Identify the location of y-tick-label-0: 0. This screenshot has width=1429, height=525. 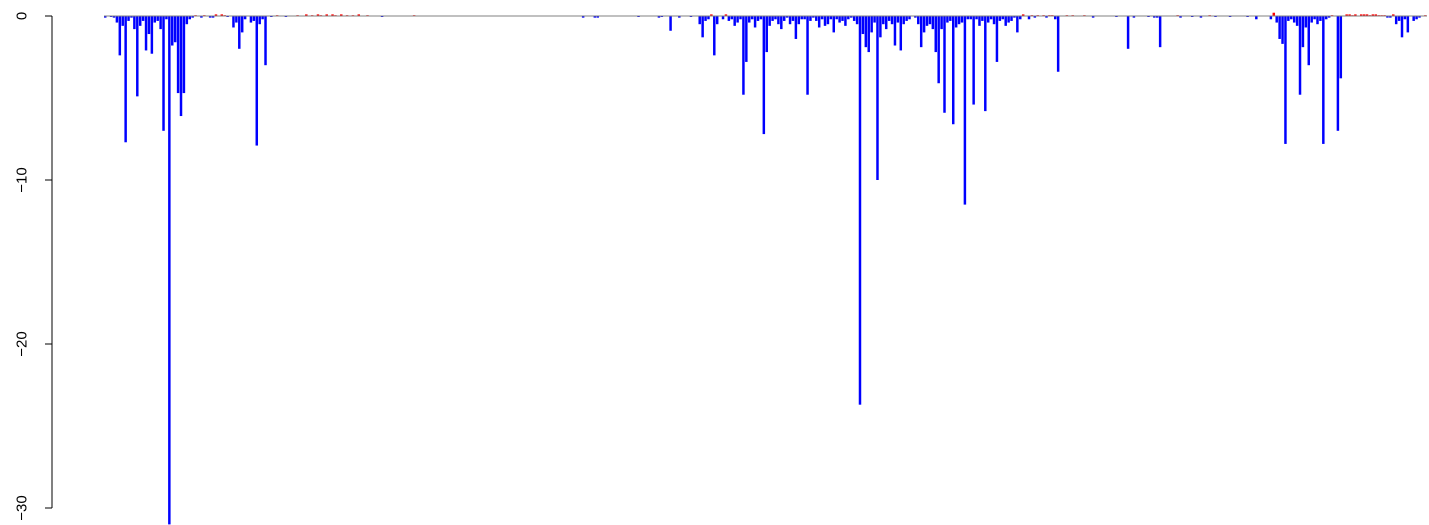
(21, 16).